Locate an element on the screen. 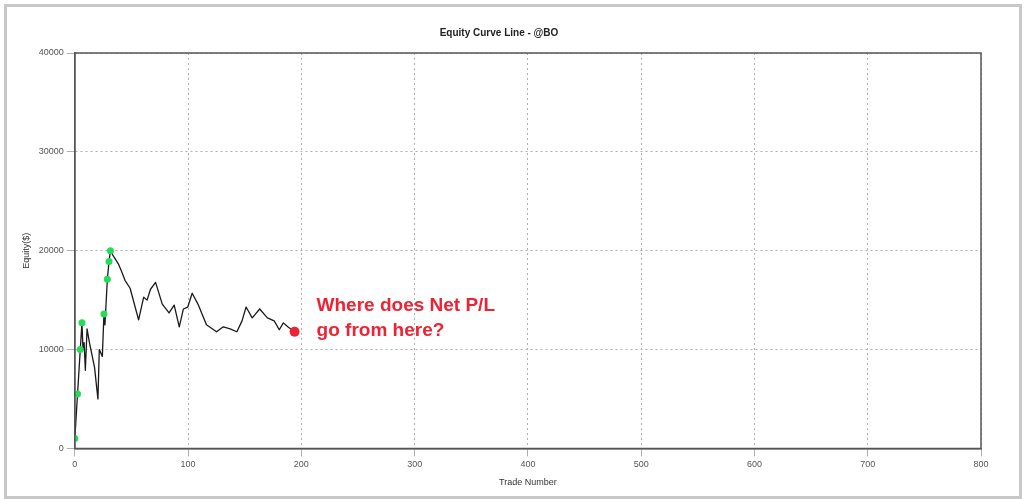 This screenshot has height=499, width=1024. annotation: Where does Net P/L go from here? is located at coordinates (406, 316).